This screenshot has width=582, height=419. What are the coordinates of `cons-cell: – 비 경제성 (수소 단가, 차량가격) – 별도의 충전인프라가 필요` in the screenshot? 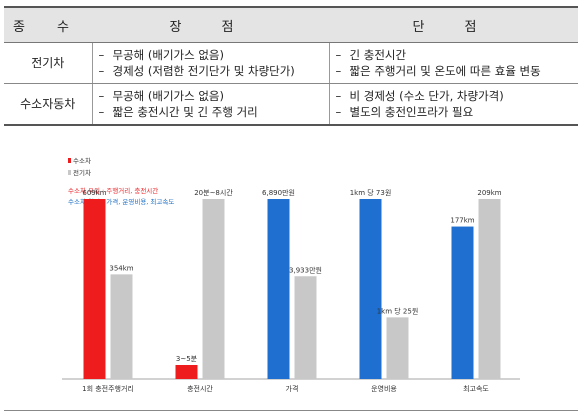 It's located at (453, 104).